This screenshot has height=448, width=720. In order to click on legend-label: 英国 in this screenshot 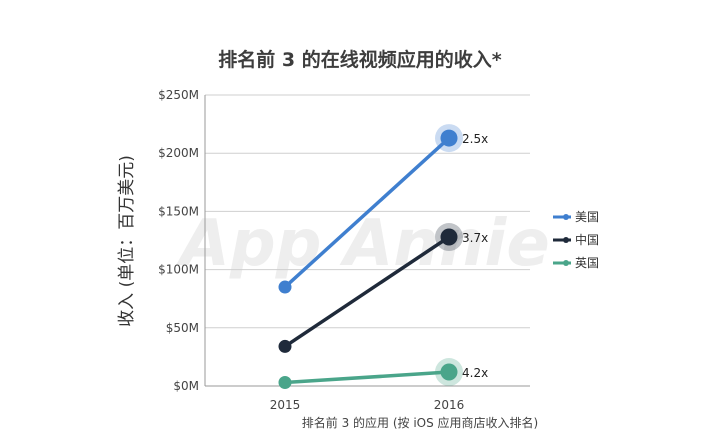, I will do `click(587, 263)`.